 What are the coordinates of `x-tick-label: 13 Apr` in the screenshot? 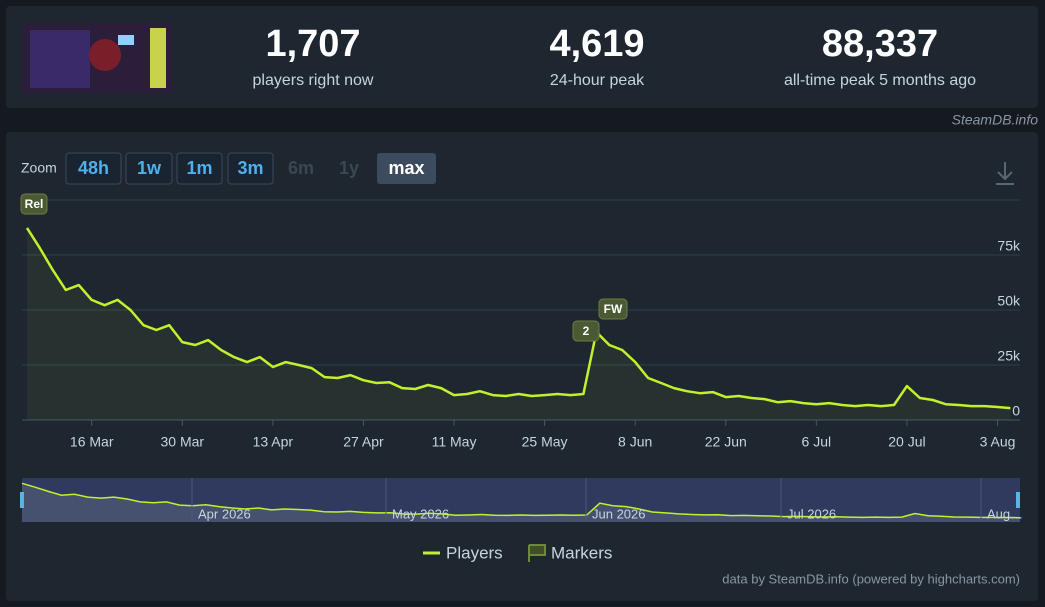 It's located at (273, 442).